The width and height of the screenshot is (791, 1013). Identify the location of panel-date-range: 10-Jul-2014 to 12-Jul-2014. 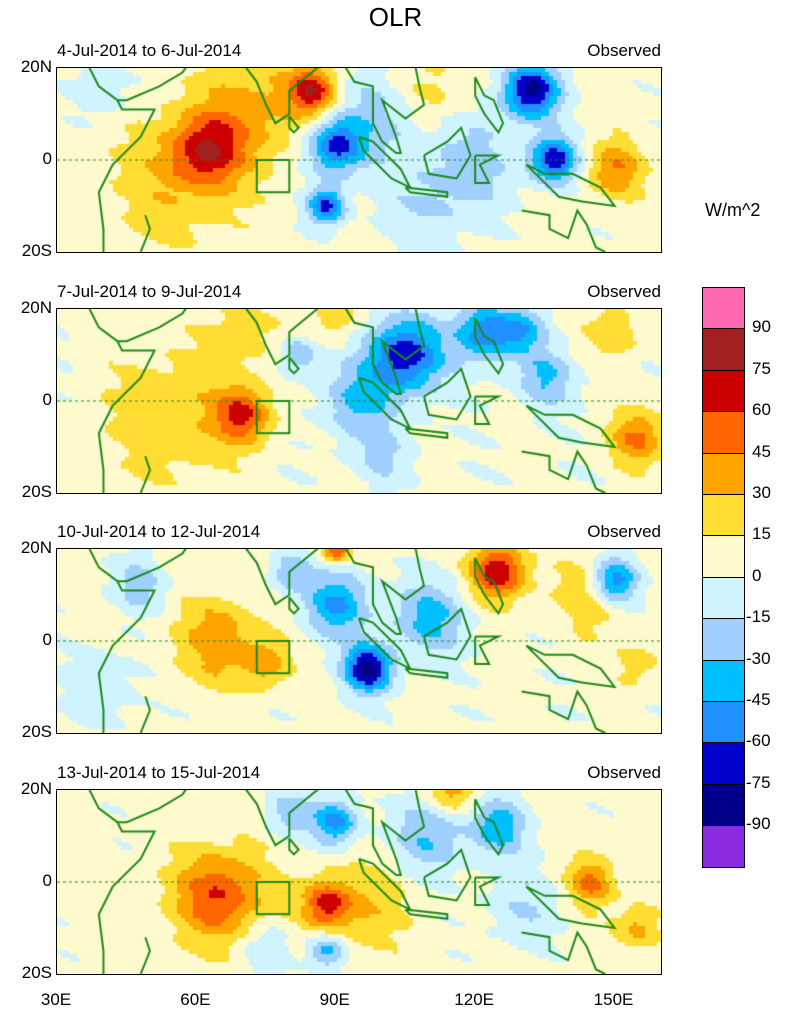
(159, 531).